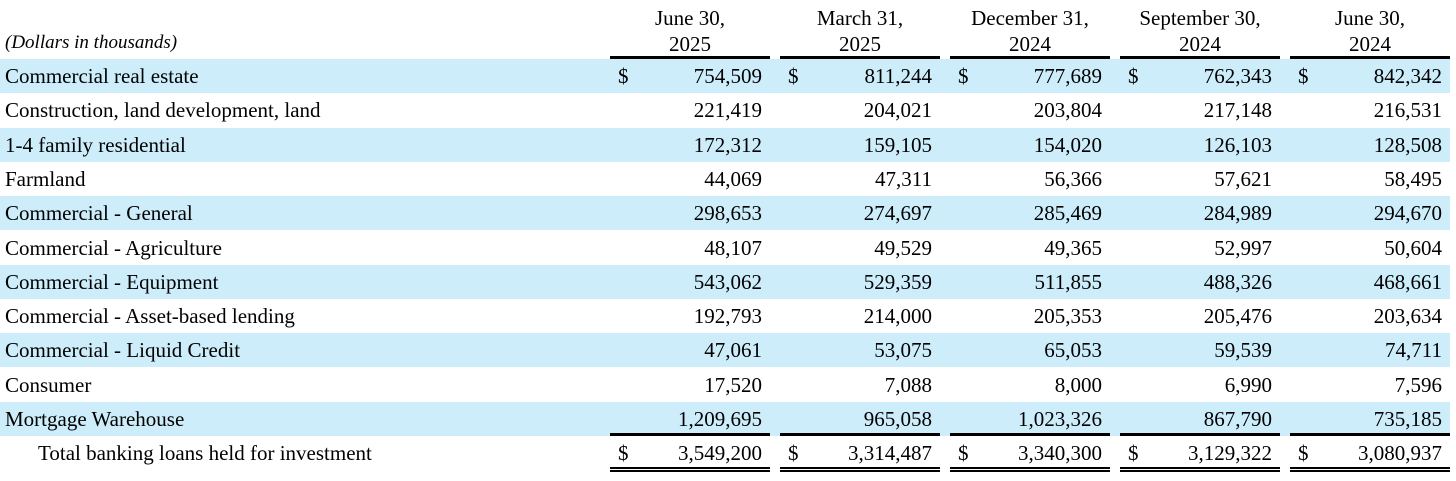 This screenshot has height=481, width=1456. I want to click on table-cell: 44,069, so click(690, 179).